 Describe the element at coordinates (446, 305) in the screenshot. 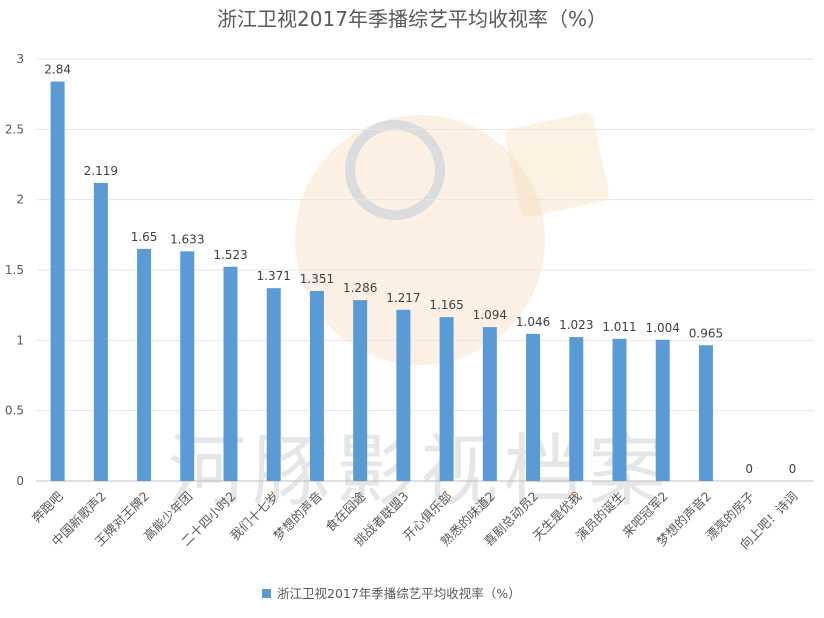

I see `data-label: 1.165` at that location.